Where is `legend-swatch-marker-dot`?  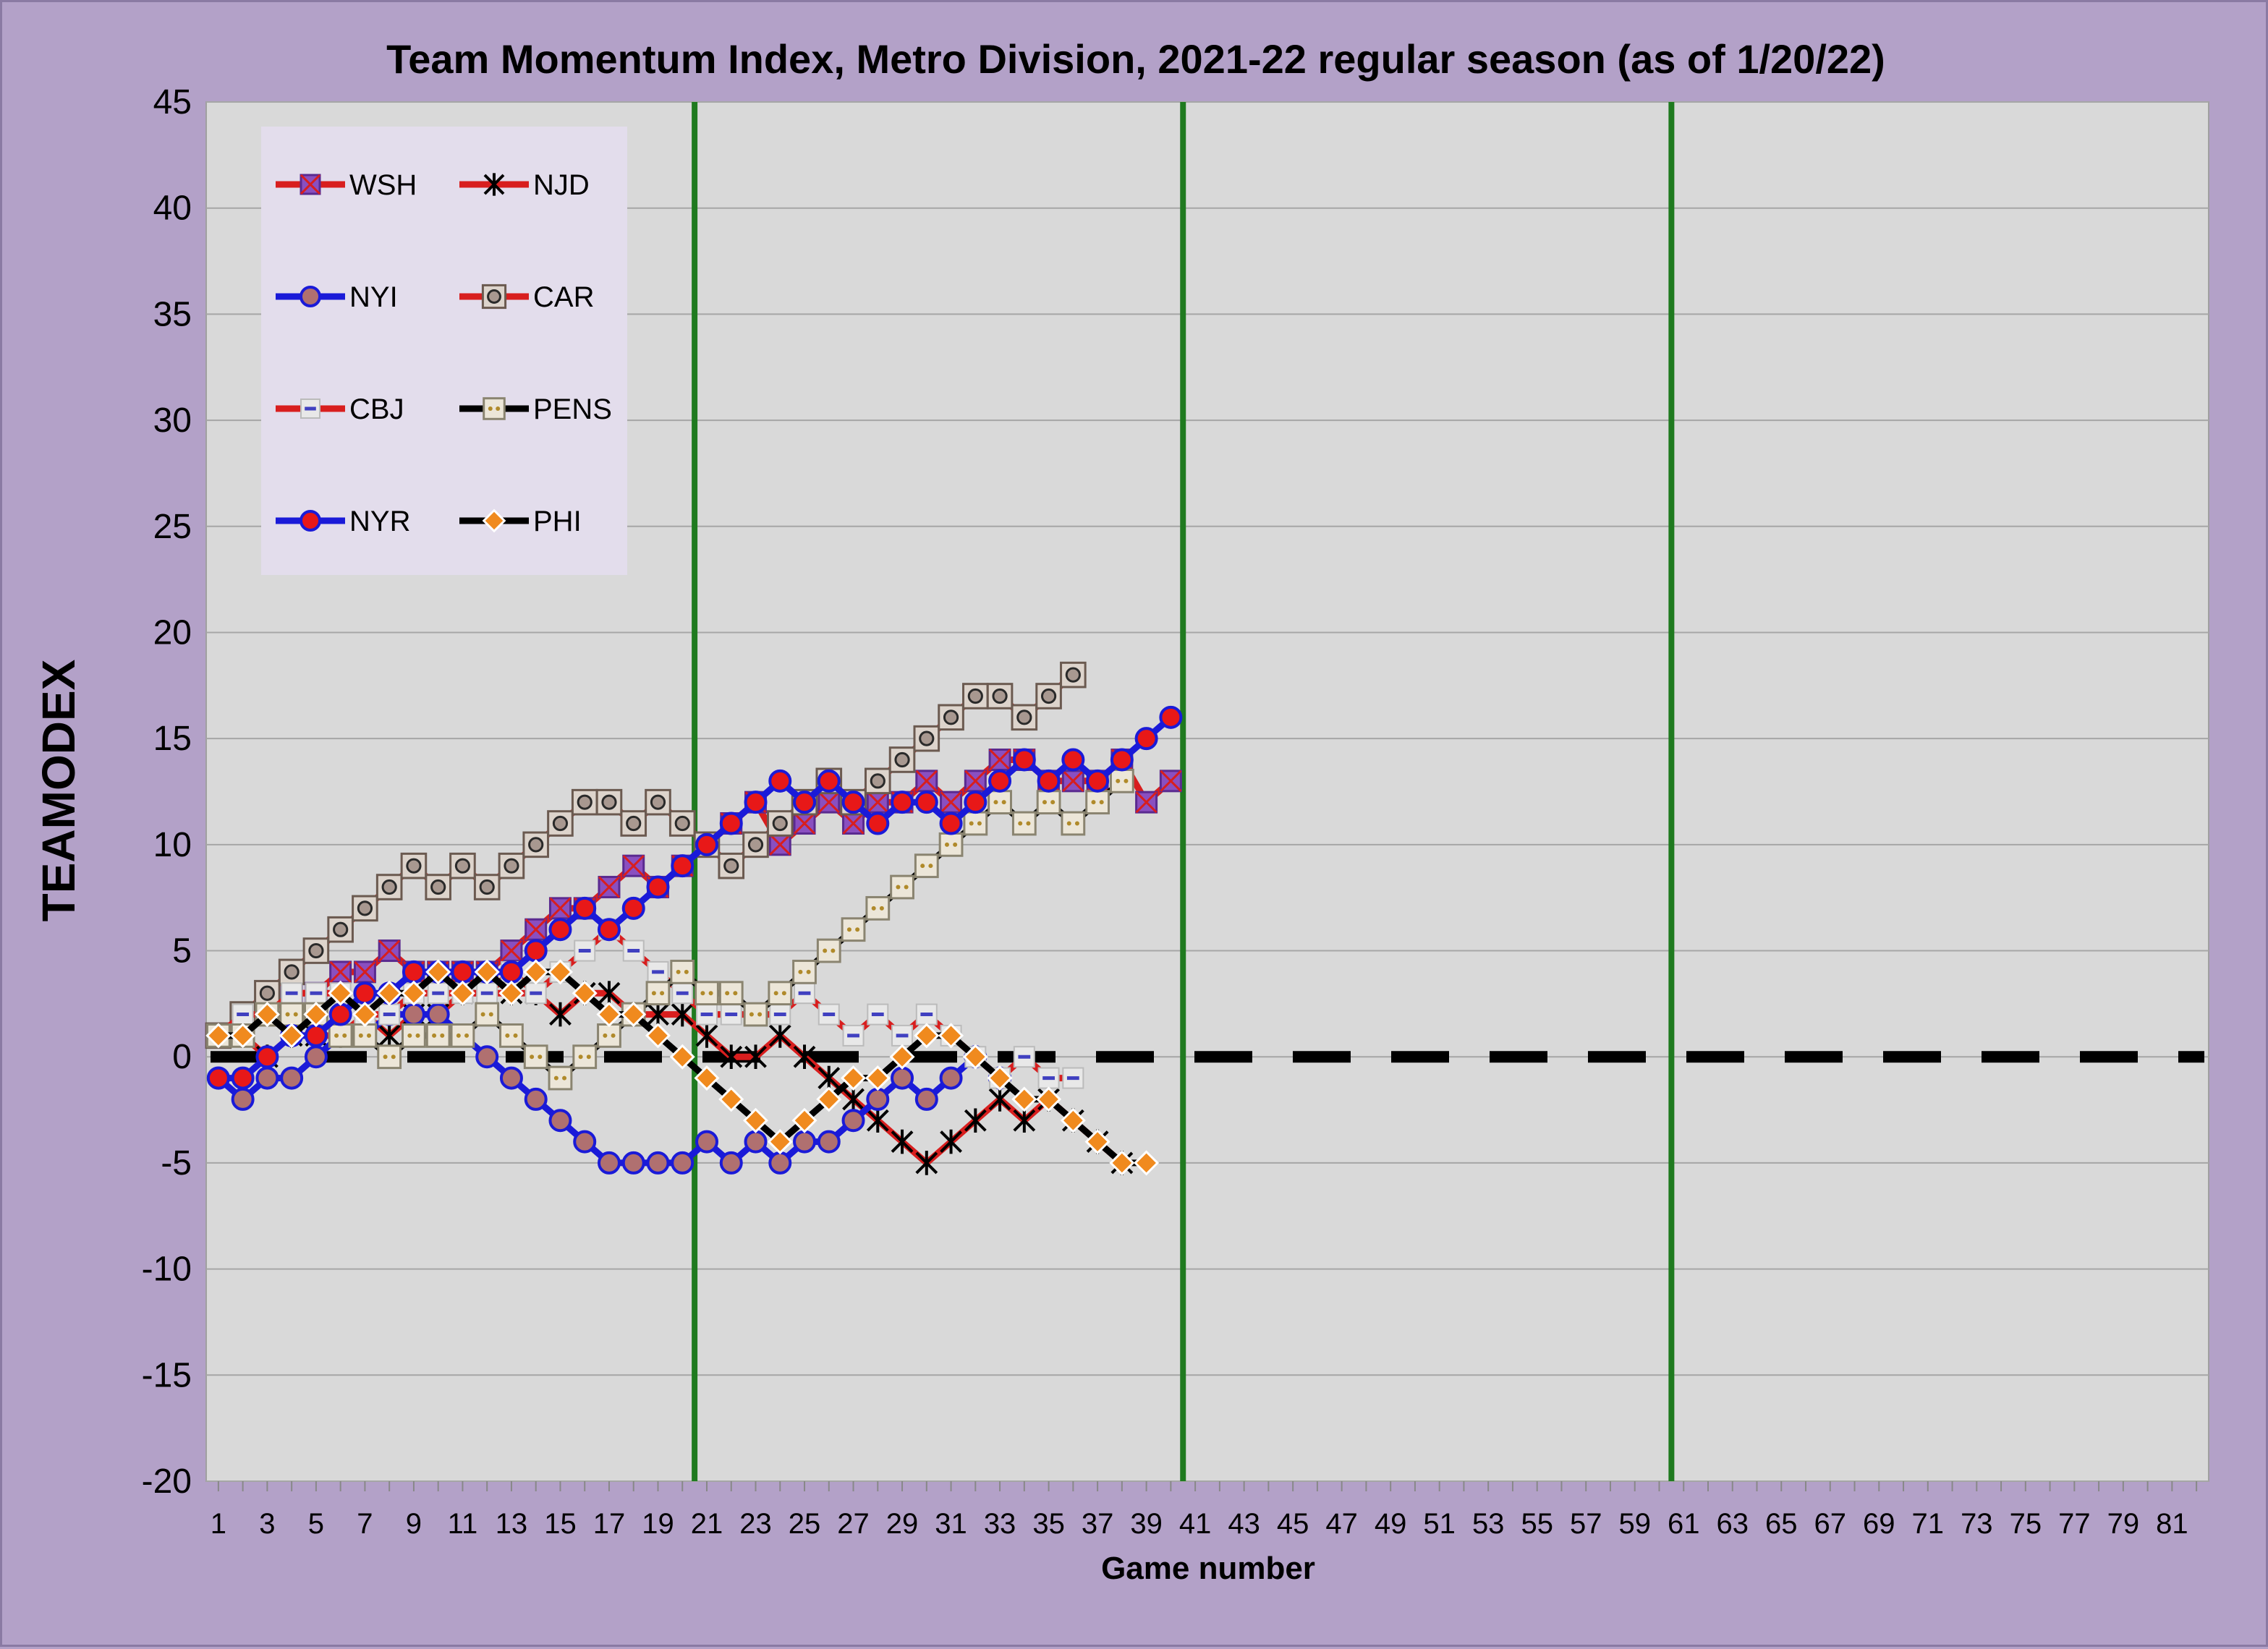
legend-swatch-marker-dot is located at coordinates (498, 408).